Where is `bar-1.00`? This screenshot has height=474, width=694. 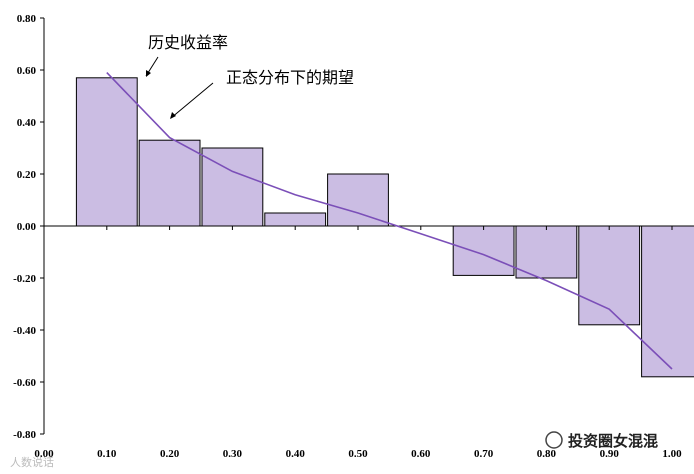
bar-1.00 is located at coordinates (667, 301).